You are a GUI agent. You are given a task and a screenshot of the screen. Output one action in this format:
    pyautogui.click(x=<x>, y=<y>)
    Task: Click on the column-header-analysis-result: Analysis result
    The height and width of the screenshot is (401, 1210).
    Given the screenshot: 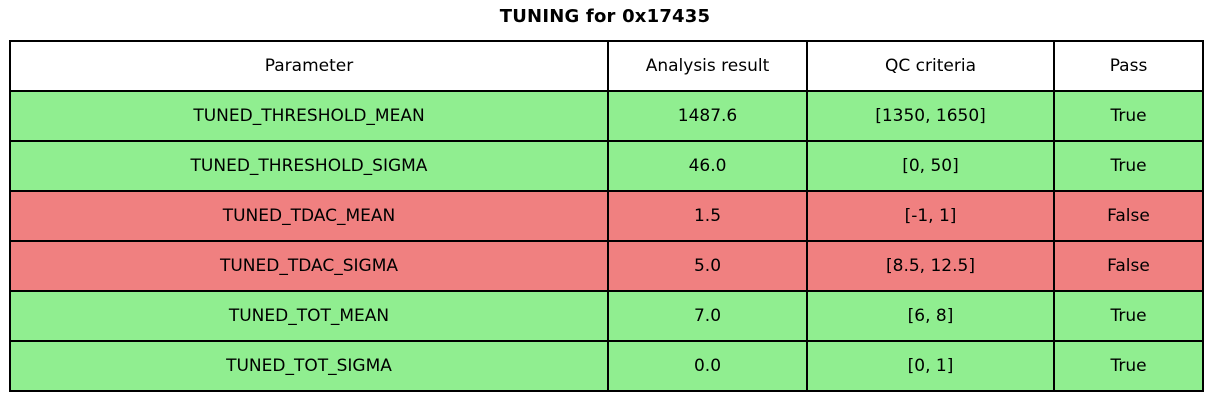 What is the action you would take?
    pyautogui.click(x=707, y=66)
    